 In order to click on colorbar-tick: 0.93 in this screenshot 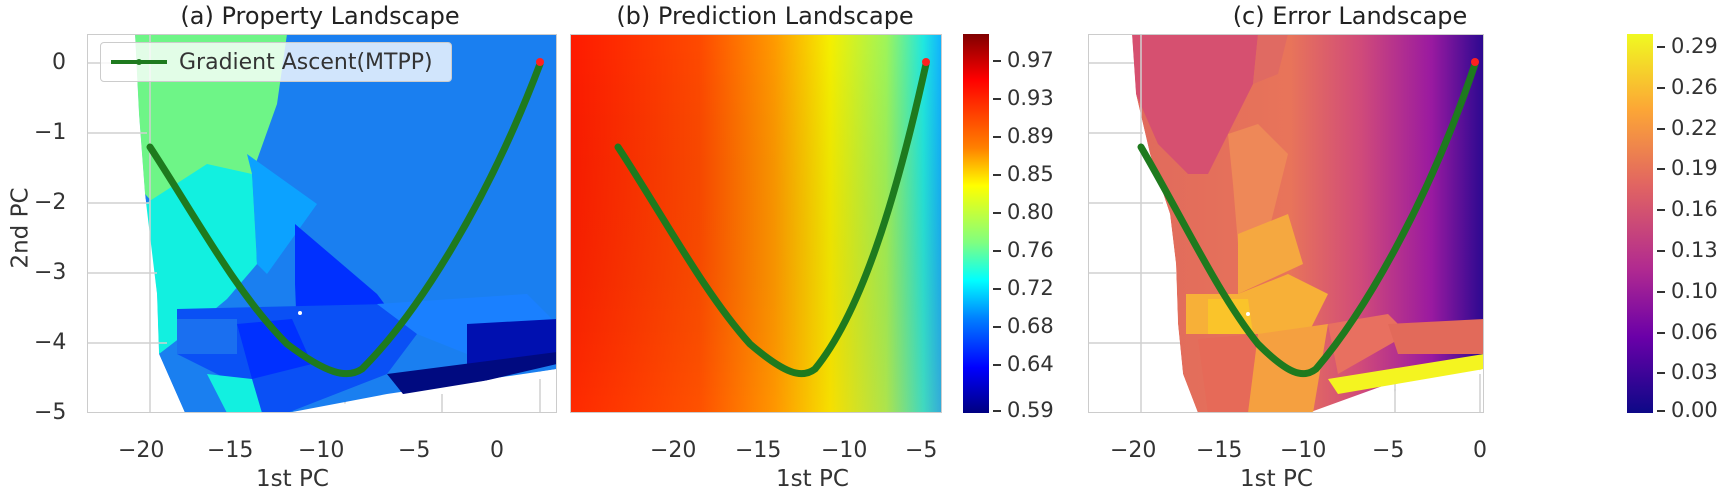, I will do `click(1023, 98)`.